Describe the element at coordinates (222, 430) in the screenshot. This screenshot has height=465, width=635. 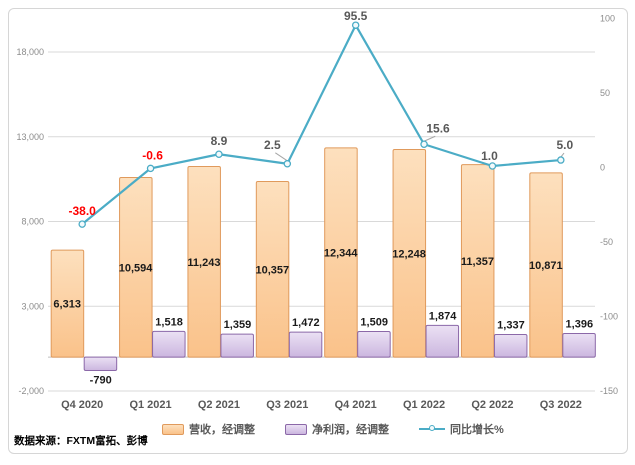
I see `legend-label-revenue: 营收，经调整` at that location.